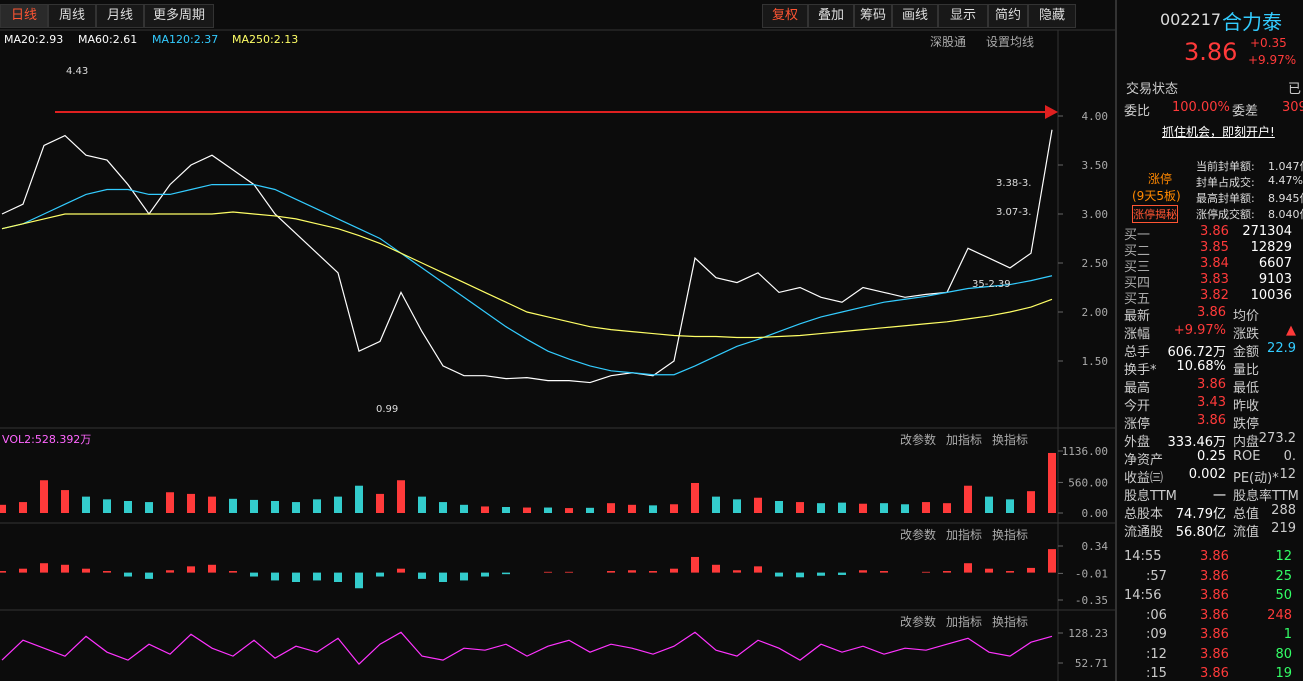  What do you see at coordinates (1247, 456) in the screenshot?
I see `field-label: ROE` at bounding box center [1247, 456].